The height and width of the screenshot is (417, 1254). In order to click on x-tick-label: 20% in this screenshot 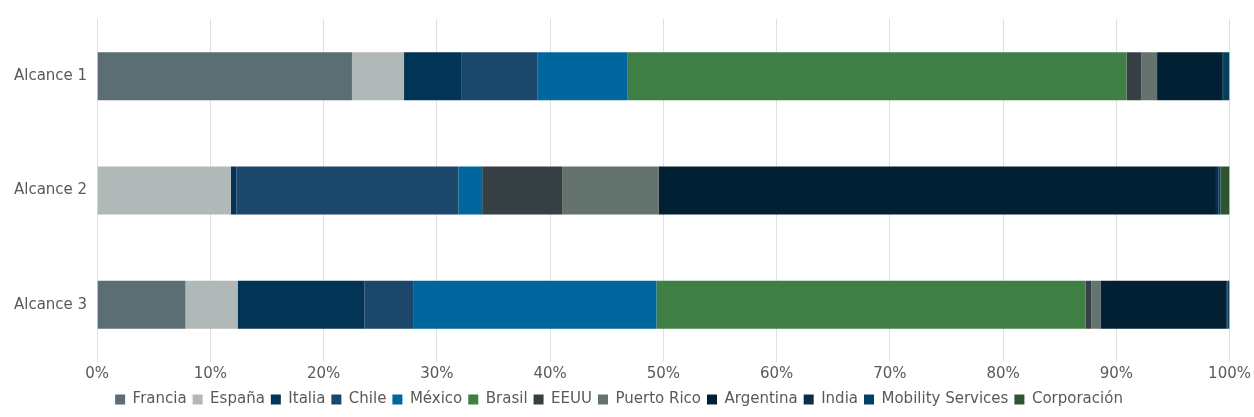, I will do `click(323, 372)`.